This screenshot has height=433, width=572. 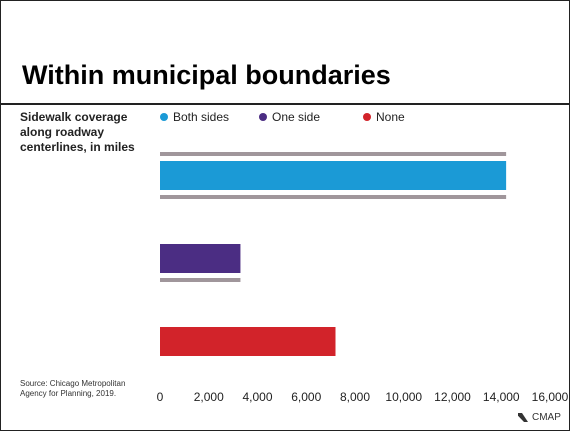 I want to click on cmap-logo: CMAP, so click(x=539, y=417).